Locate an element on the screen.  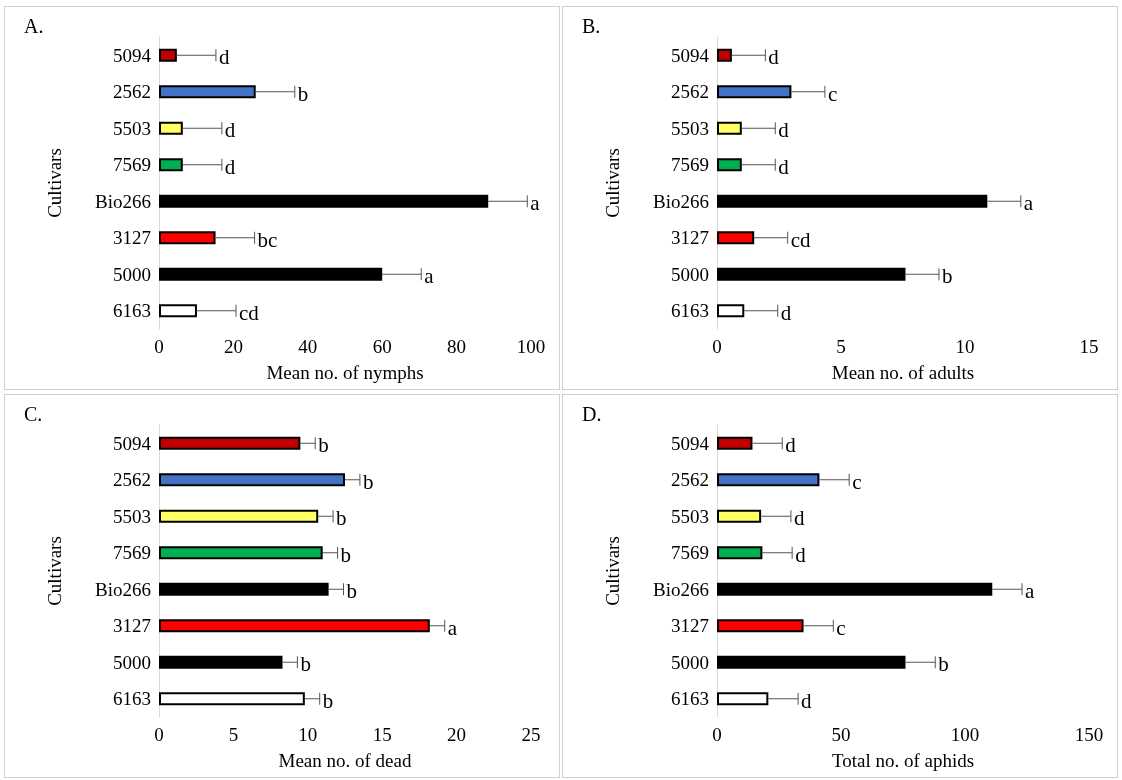
x-tick-label: 40 is located at coordinates (308, 346).